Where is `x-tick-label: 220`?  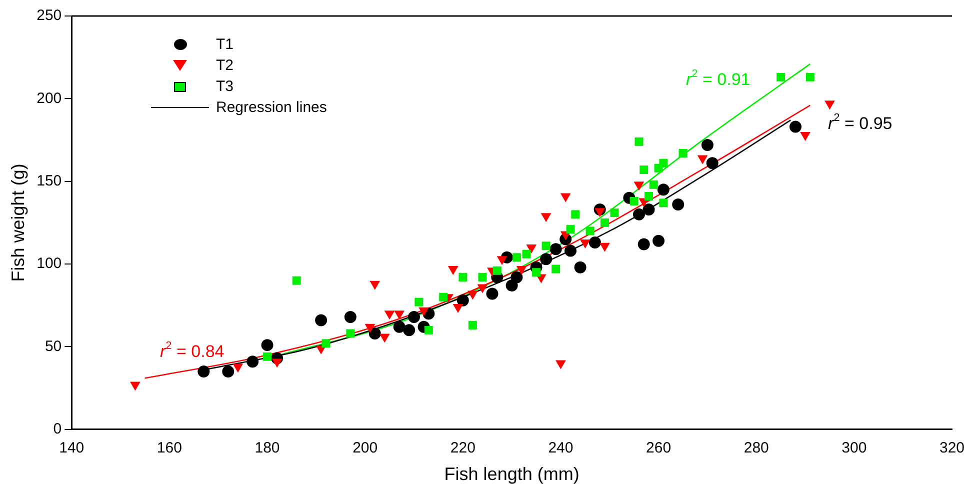 x-tick-label: 220 is located at coordinates (463, 448).